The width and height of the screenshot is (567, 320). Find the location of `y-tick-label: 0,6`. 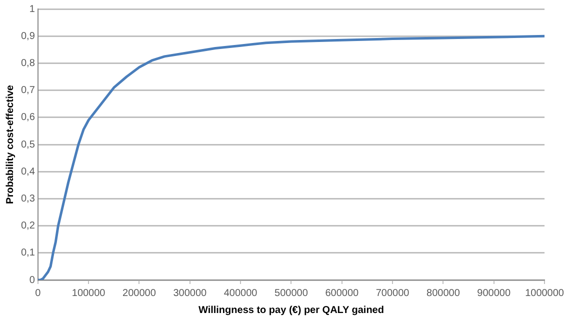

y-tick-label: 0,6 is located at coordinates (28, 118).